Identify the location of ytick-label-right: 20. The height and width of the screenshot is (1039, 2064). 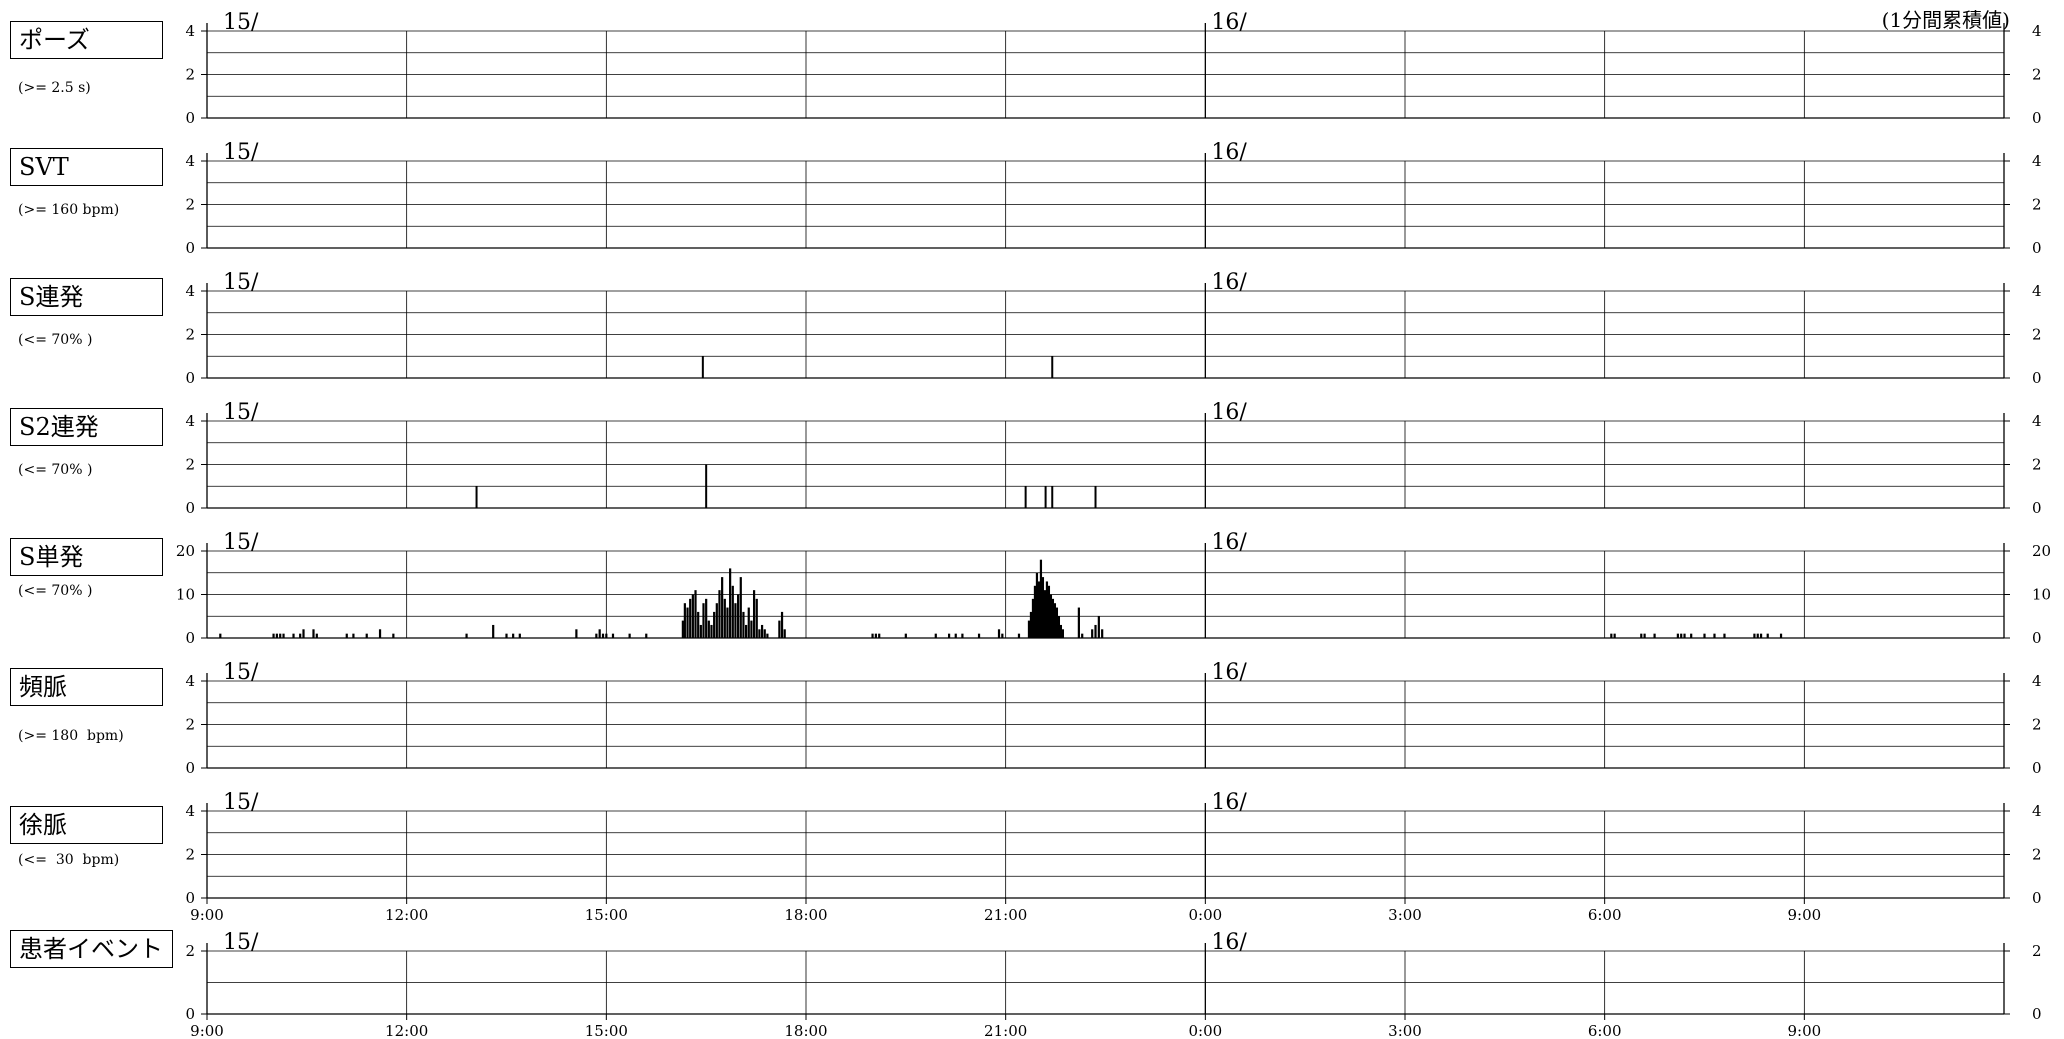
(2041, 551).